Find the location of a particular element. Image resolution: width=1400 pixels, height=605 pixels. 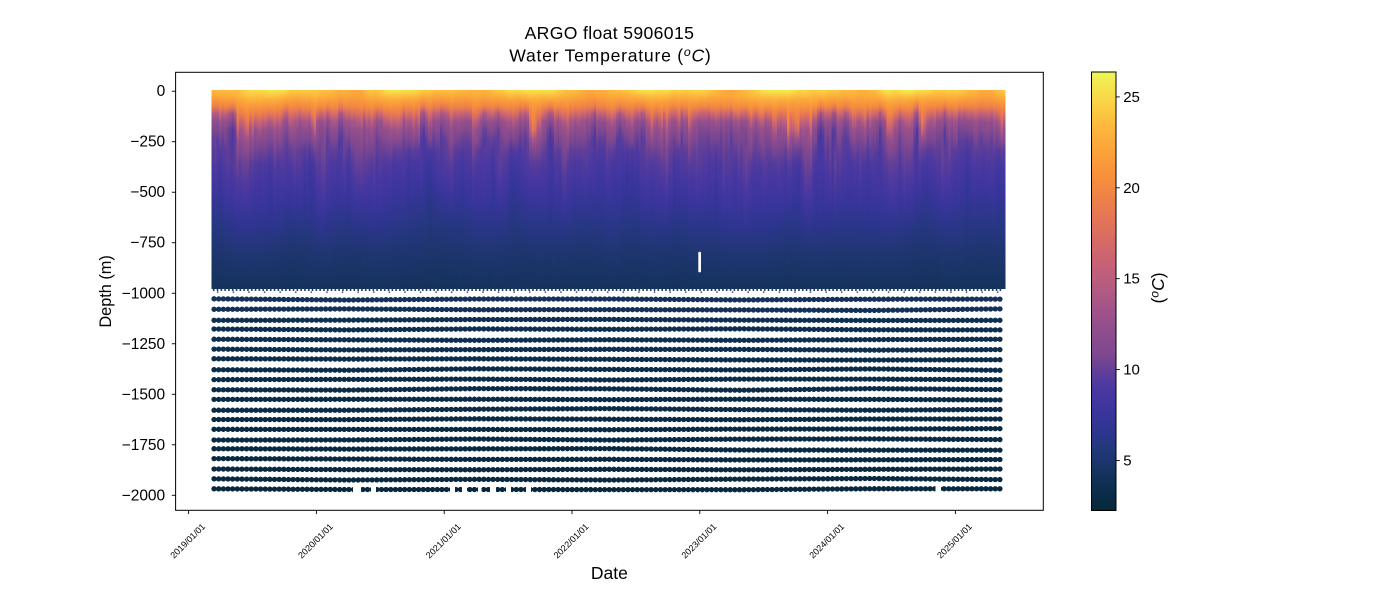

svg-text: Water Temperature (oC) is located at coordinates (610, 55).